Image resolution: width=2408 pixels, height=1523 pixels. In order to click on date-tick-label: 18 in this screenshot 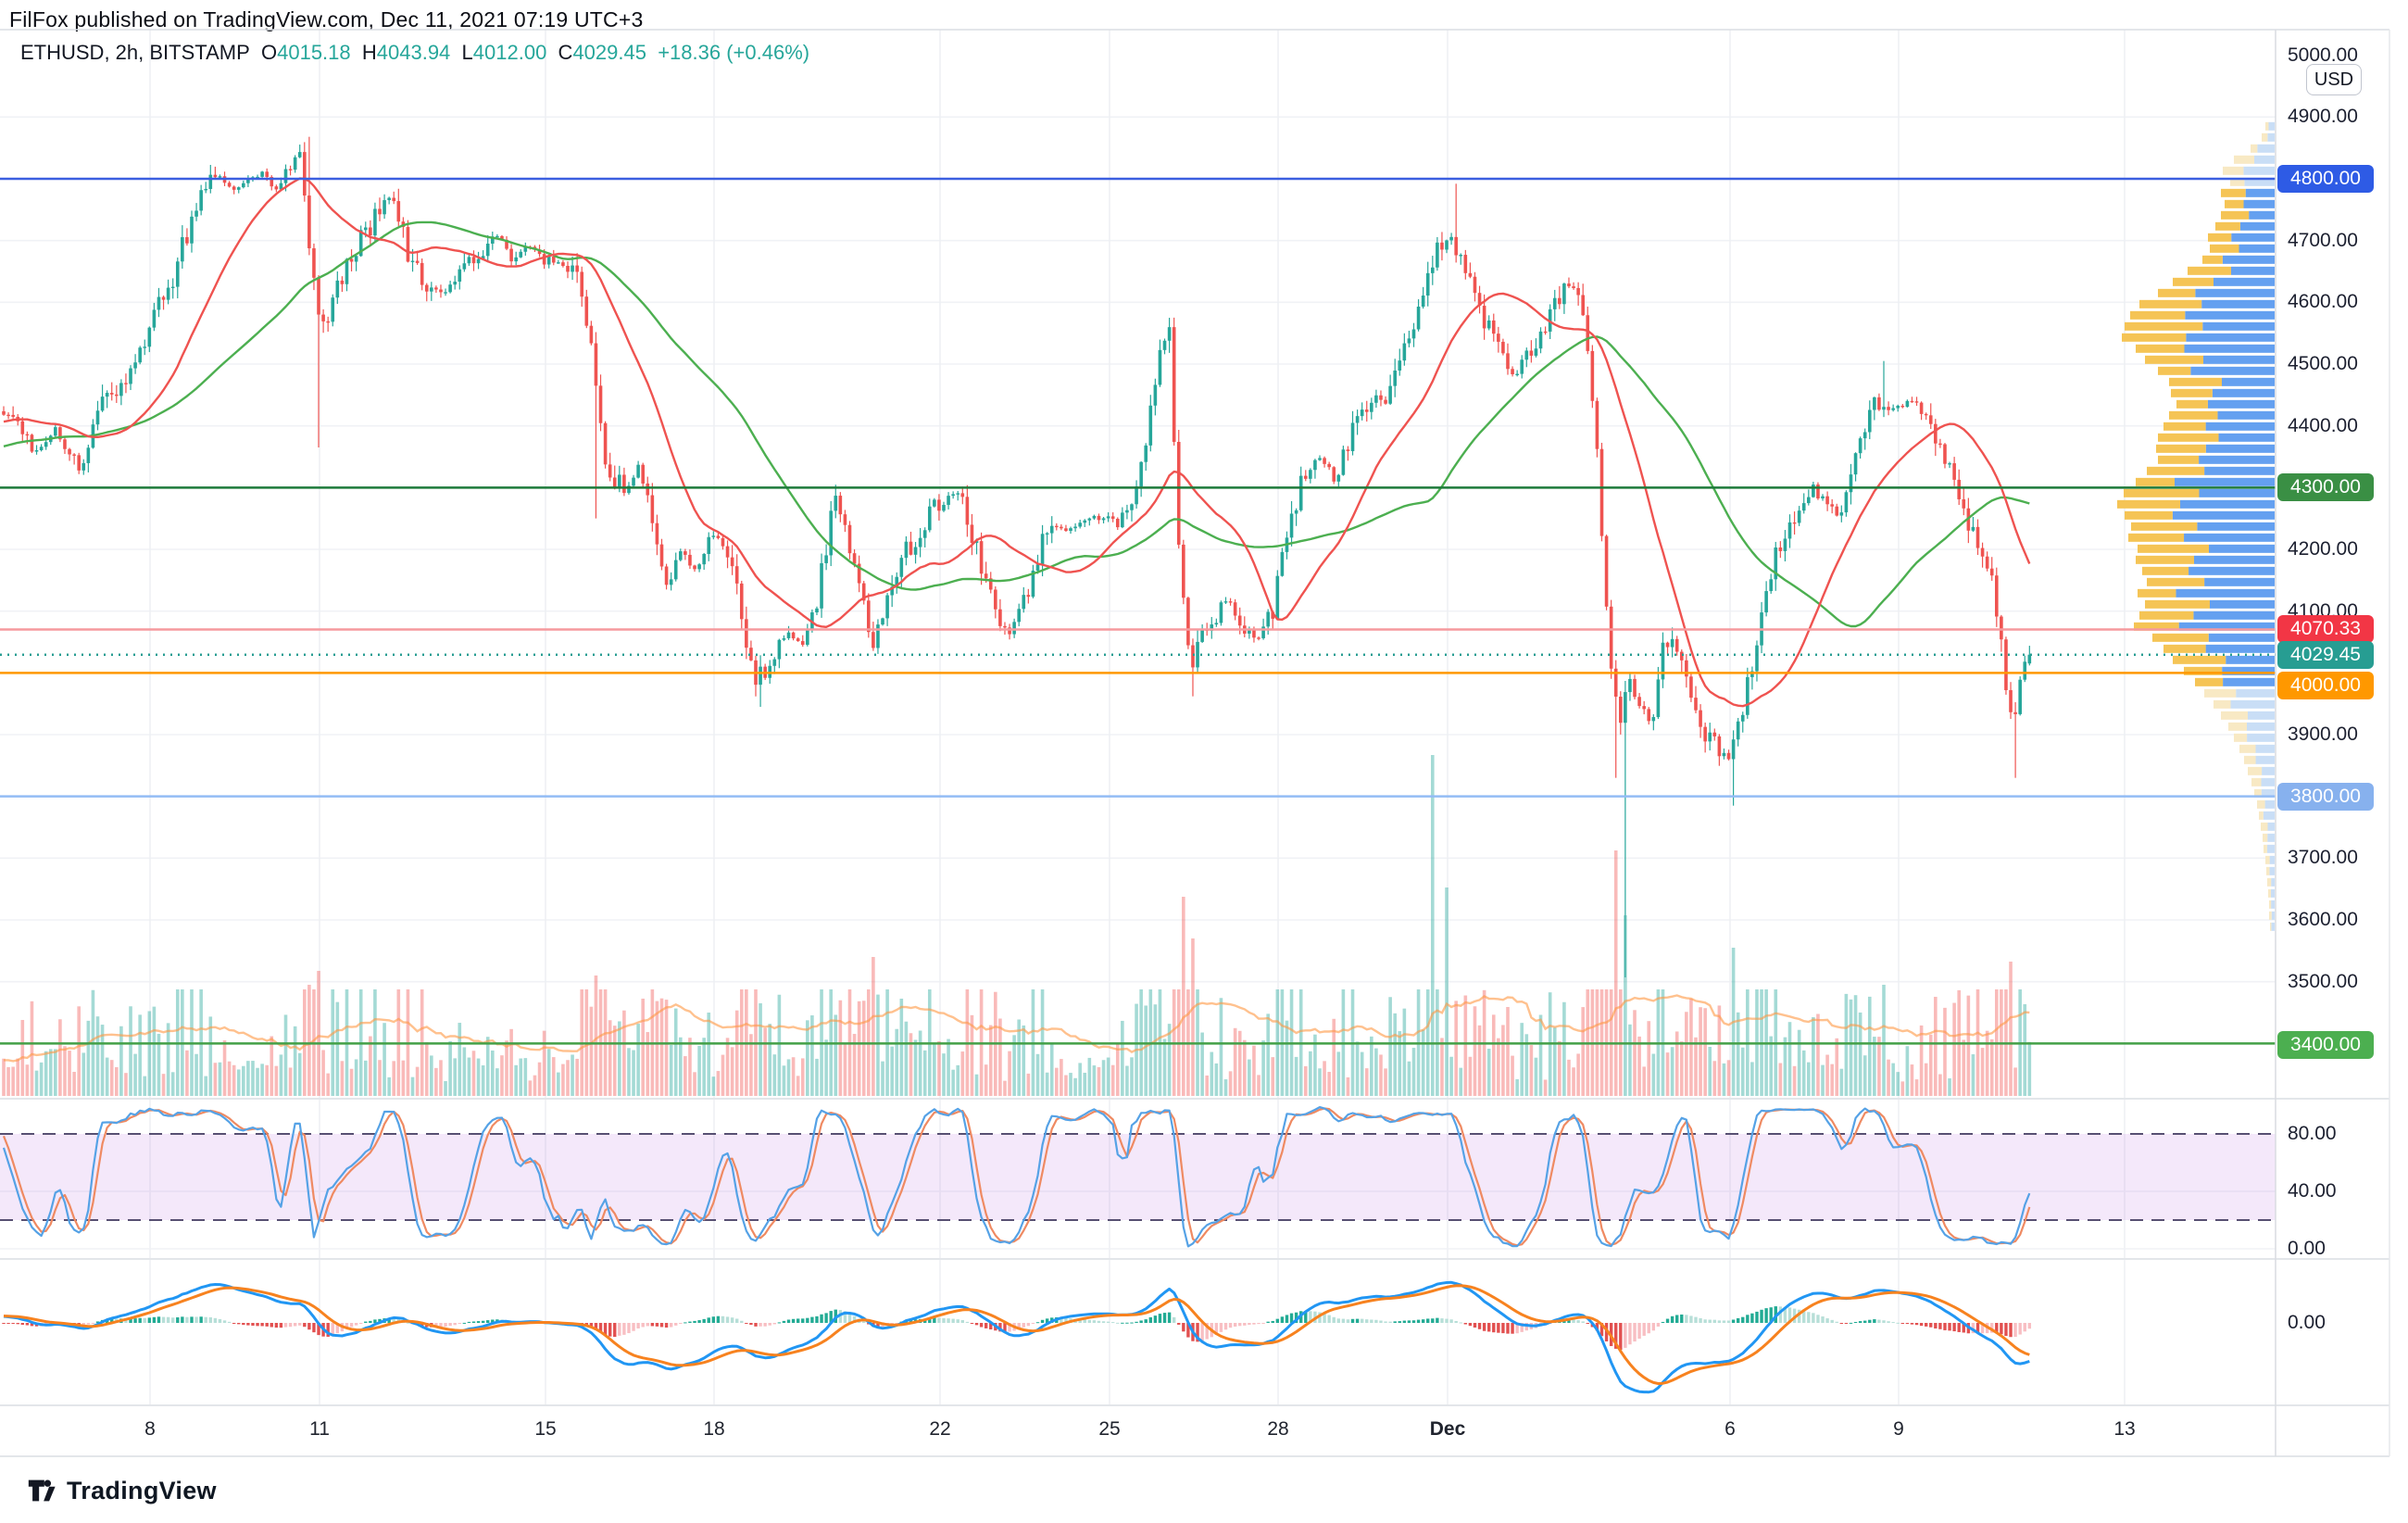, I will do `click(714, 1429)`.